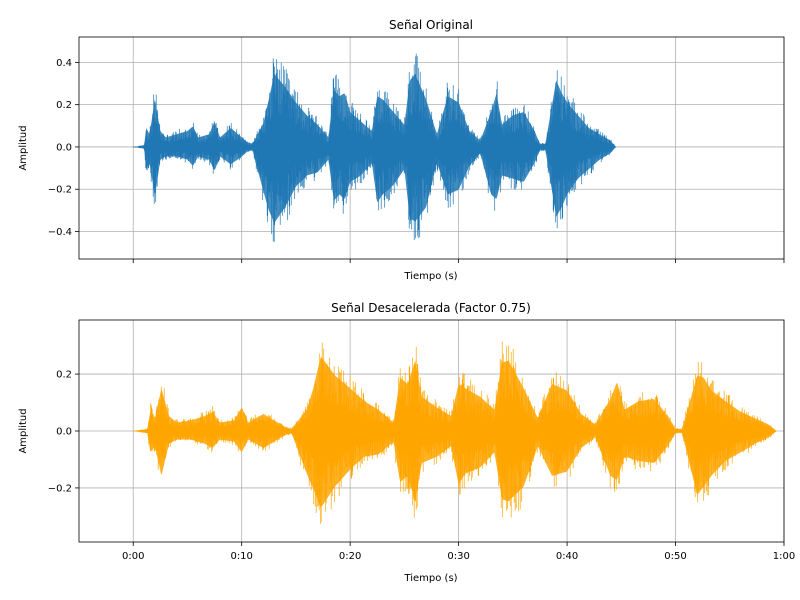 This screenshot has width=800, height=600. I want to click on x-tick-label: 0:10, so click(241, 556).